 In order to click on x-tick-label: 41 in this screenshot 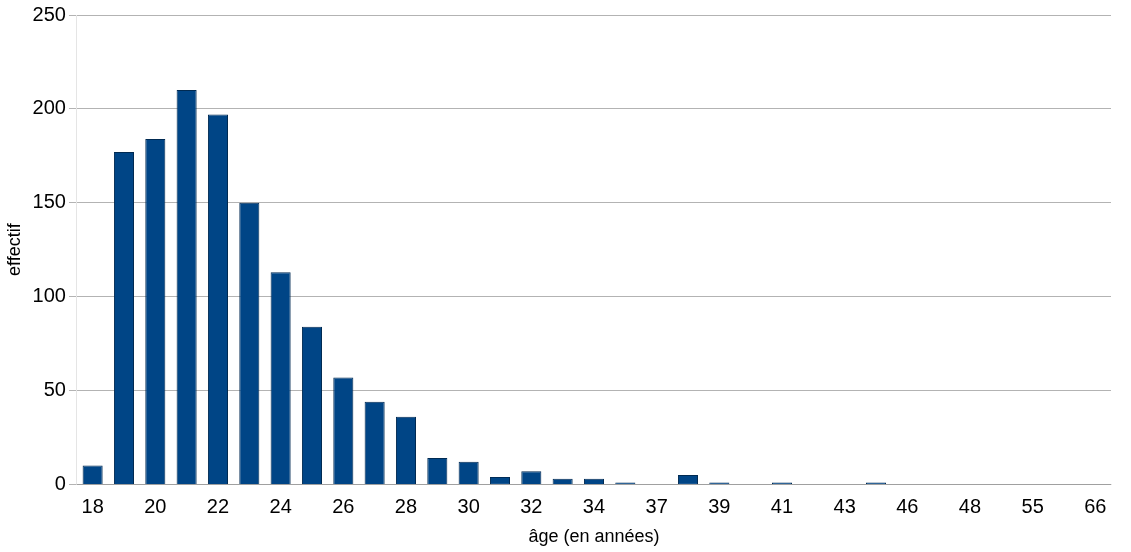, I will do `click(782, 505)`.